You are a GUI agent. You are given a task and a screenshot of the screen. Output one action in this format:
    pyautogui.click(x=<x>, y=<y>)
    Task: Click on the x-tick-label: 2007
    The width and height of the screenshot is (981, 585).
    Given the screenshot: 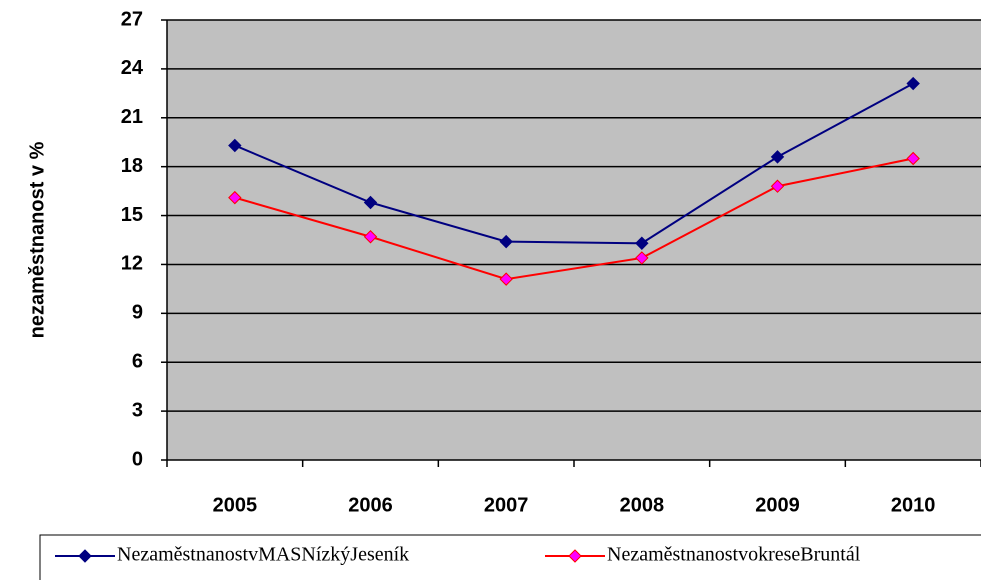 What is the action you would take?
    pyautogui.click(x=506, y=505)
    